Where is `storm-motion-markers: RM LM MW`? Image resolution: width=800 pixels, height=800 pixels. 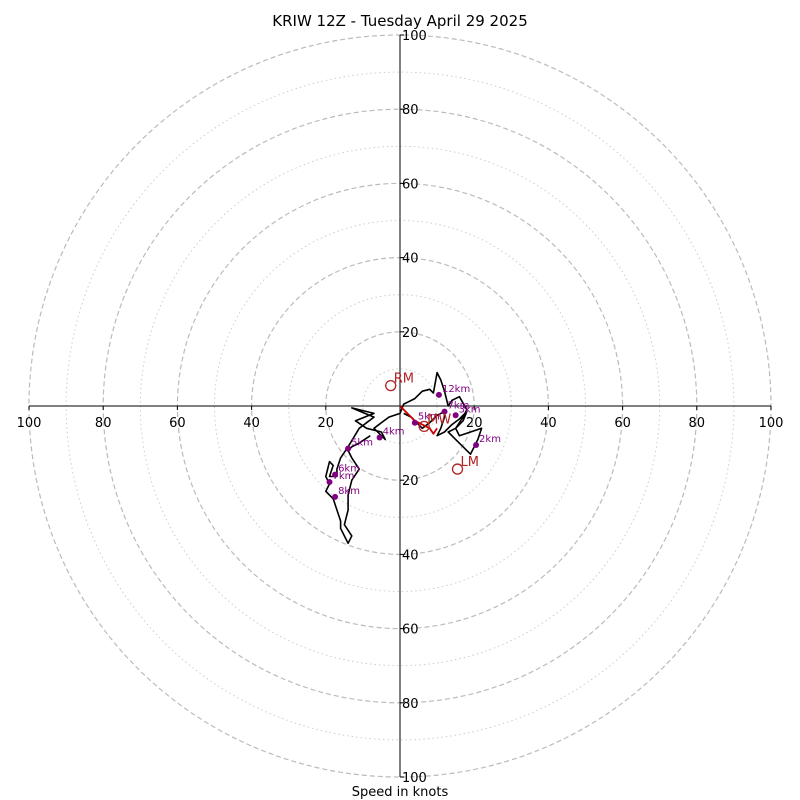 storm-motion-markers: RM LM MW is located at coordinates (432, 423).